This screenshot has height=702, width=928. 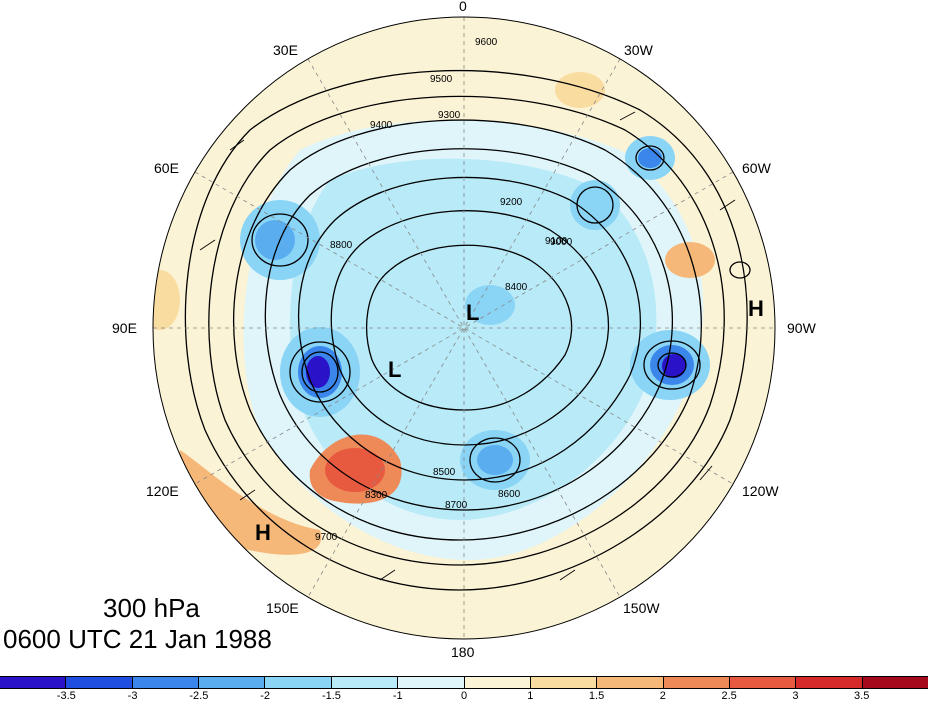 I want to click on colorbar-tick-label: 2.5, so click(x=729, y=696).